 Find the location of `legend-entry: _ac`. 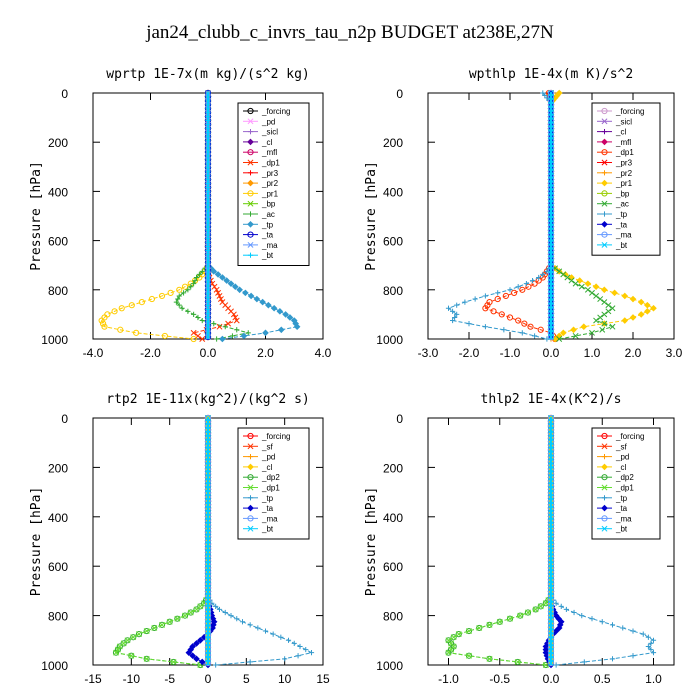

legend-entry: _ac is located at coordinates (268, 214).